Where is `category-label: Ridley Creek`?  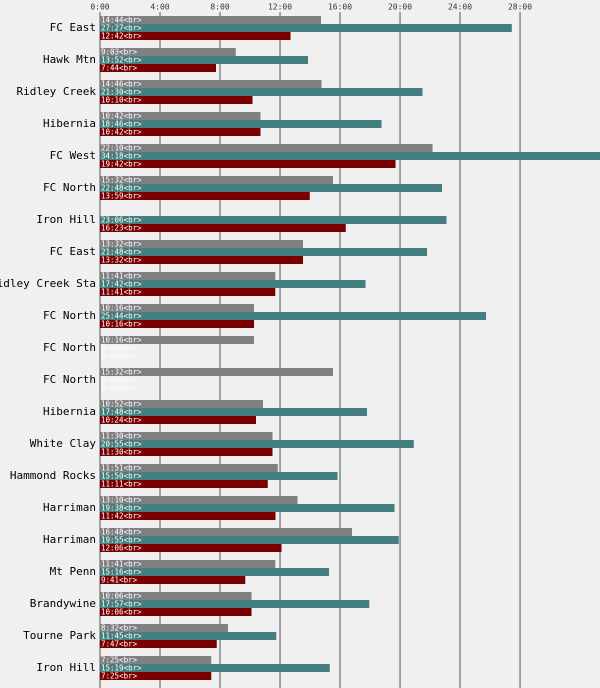
category-label: Ridley Creek is located at coordinates (57, 91).